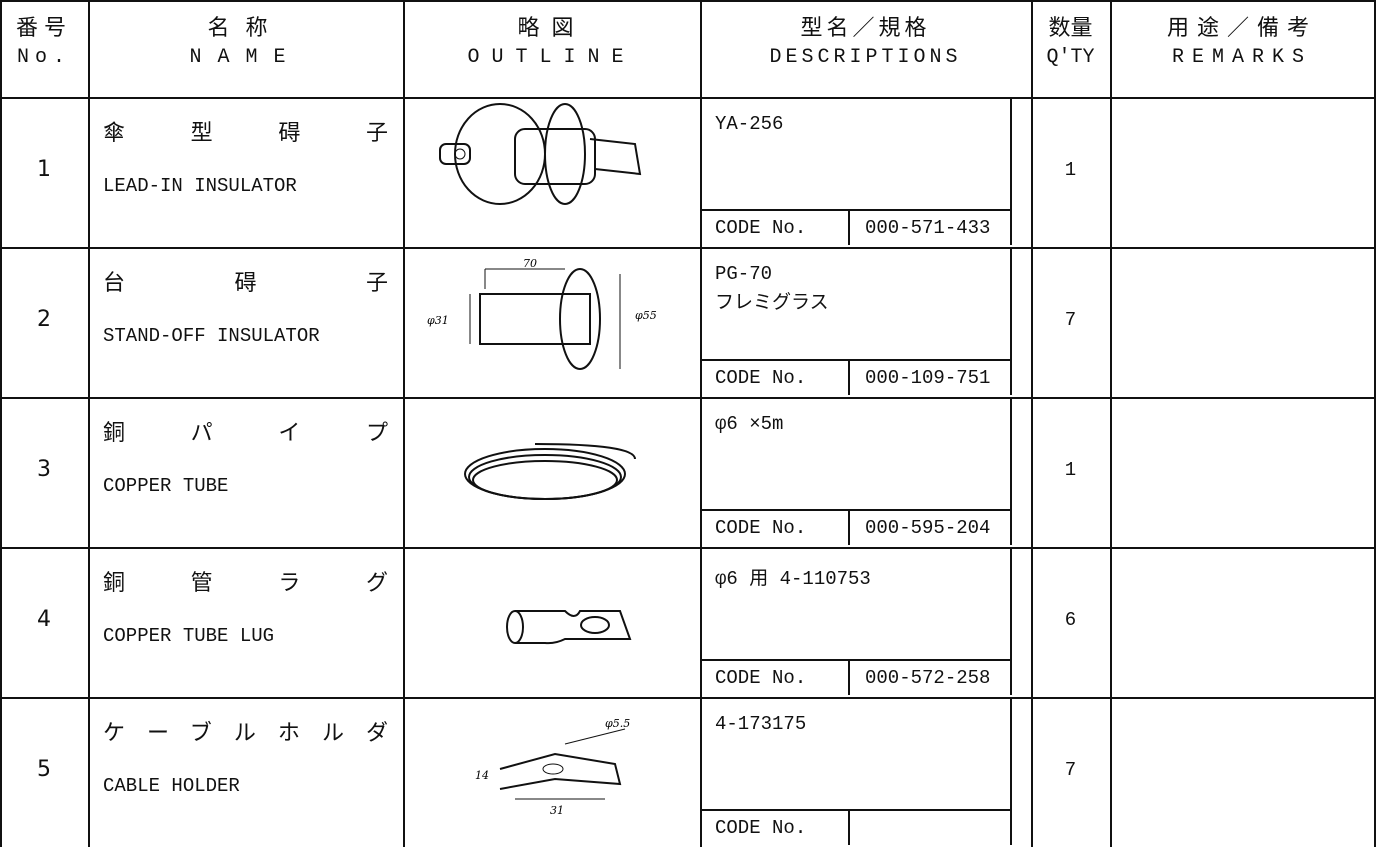  I want to click on code-value: 000-572-258, so click(928, 678).